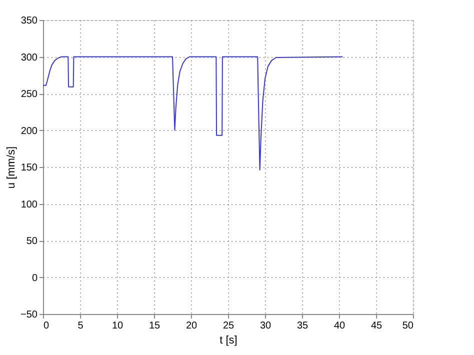  What do you see at coordinates (81, 326) in the screenshot?
I see `x-tick-label: 5` at bounding box center [81, 326].